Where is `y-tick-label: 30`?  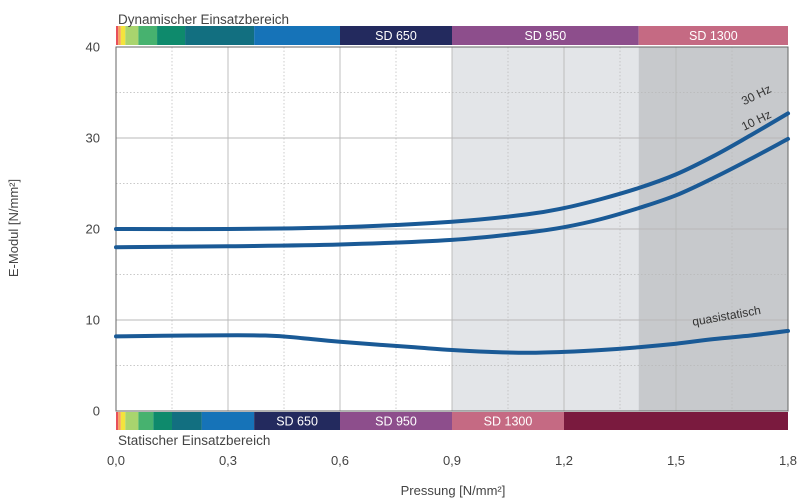 y-tick-label: 30 is located at coordinates (93, 138).